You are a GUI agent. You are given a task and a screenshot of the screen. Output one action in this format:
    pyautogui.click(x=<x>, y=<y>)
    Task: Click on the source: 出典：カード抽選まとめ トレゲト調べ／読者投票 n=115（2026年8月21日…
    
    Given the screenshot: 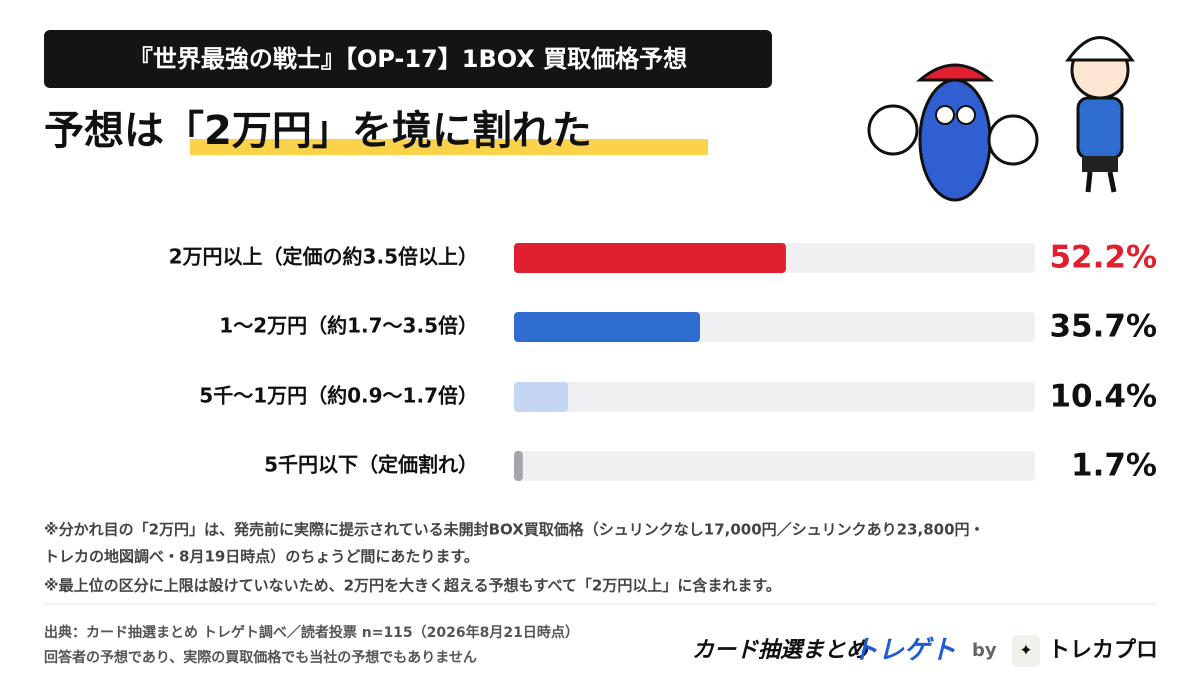 What is the action you would take?
    pyautogui.click(x=311, y=632)
    